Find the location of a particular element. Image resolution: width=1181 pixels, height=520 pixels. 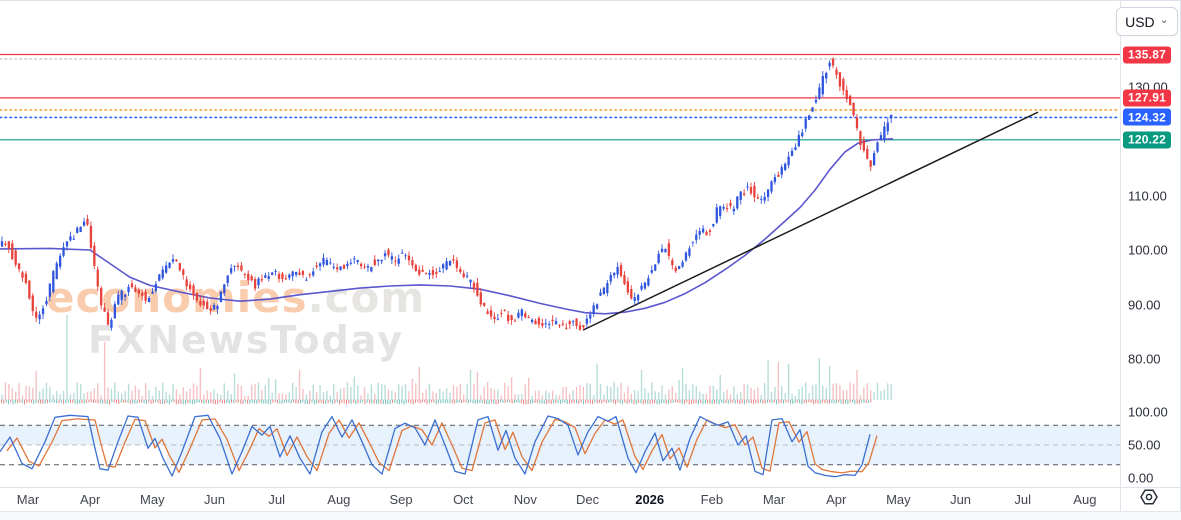

settings-icon is located at coordinates (1149, 497).